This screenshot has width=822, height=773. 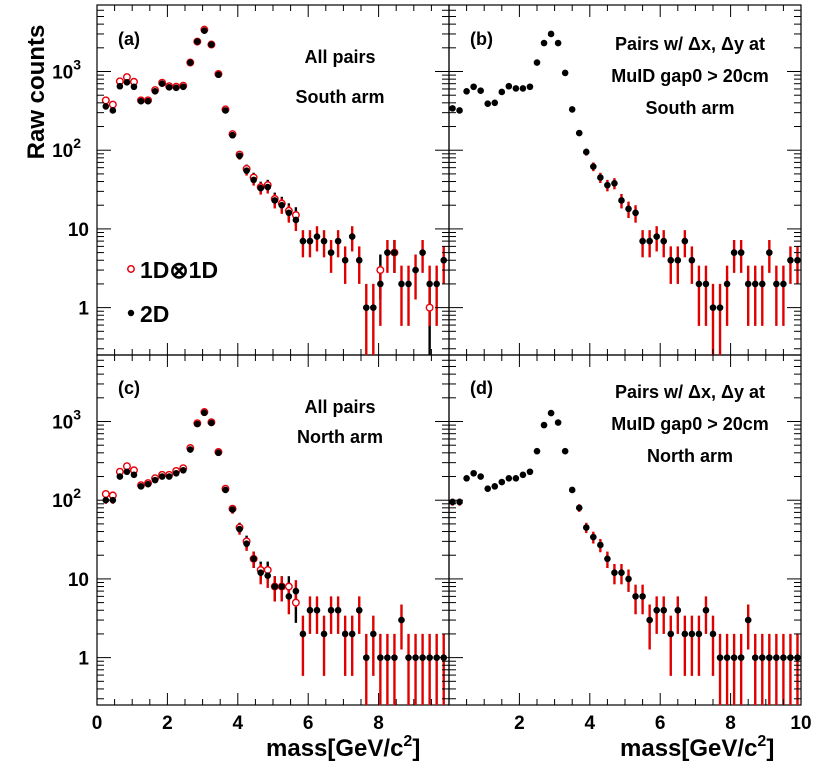 I want to click on legend-filled-marker, so click(x=131, y=313).